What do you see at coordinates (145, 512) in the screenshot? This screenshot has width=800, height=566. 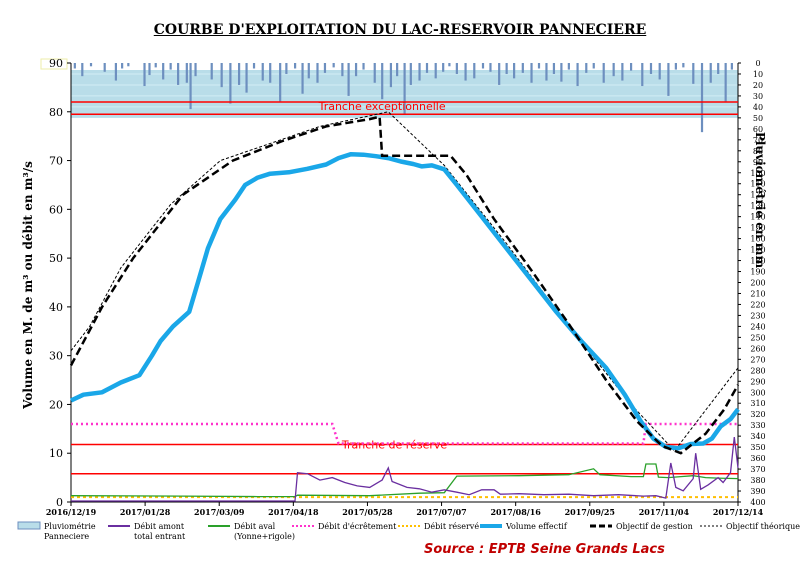 I see `x-tick-label: 2017/01/28` at bounding box center [145, 512].